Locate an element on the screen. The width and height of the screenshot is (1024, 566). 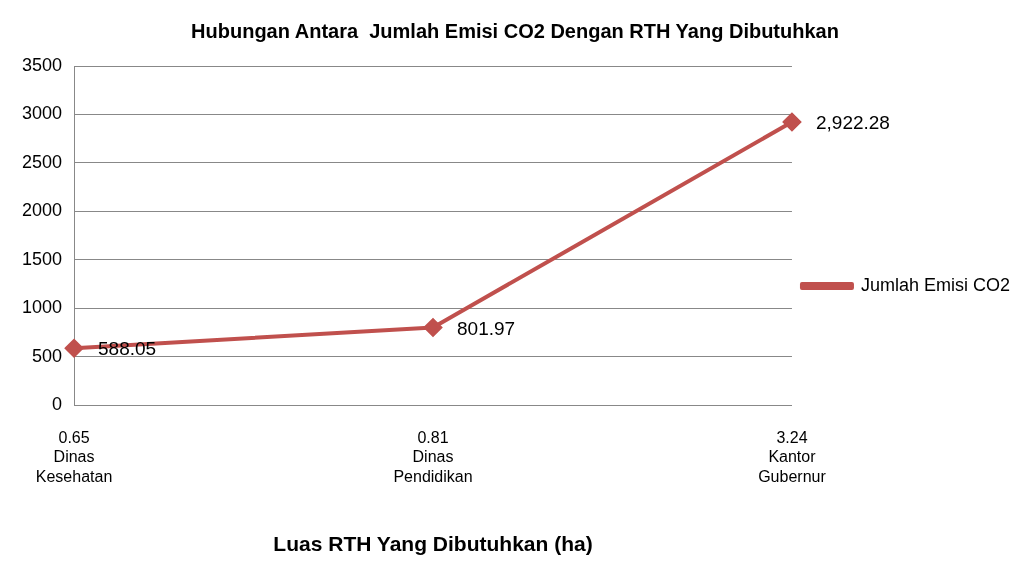
x-tick-label: 0.65 Dinas Kesehatan is located at coordinates (74, 457).